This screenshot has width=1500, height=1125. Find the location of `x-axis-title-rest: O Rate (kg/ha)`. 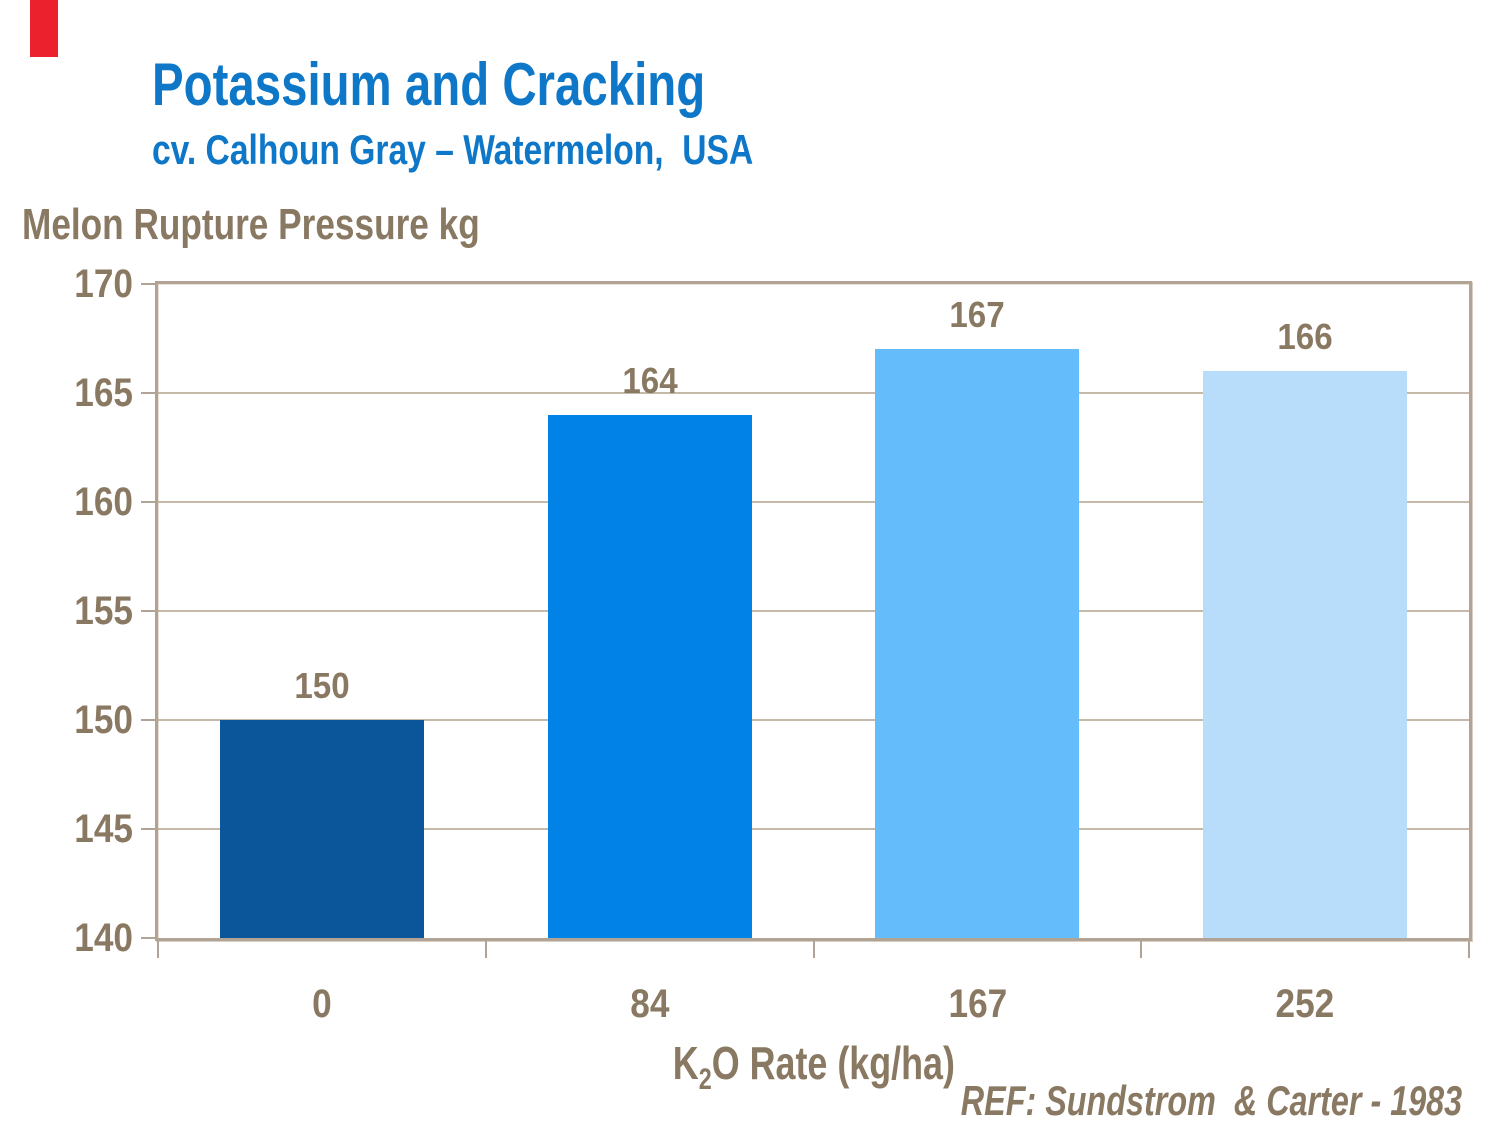

x-axis-title-rest: O Rate (kg/ha) is located at coordinates (833, 1063).